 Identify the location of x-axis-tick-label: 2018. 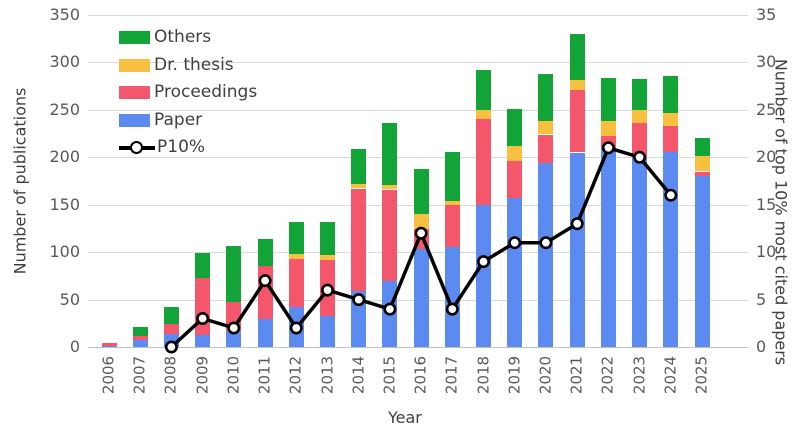
(483, 375).